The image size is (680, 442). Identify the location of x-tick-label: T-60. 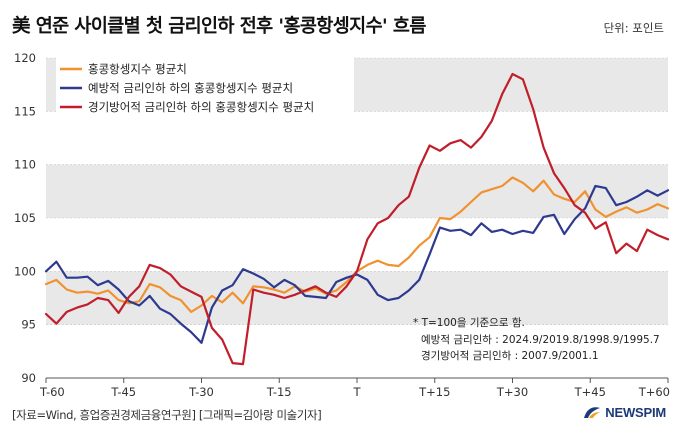
(52, 392).